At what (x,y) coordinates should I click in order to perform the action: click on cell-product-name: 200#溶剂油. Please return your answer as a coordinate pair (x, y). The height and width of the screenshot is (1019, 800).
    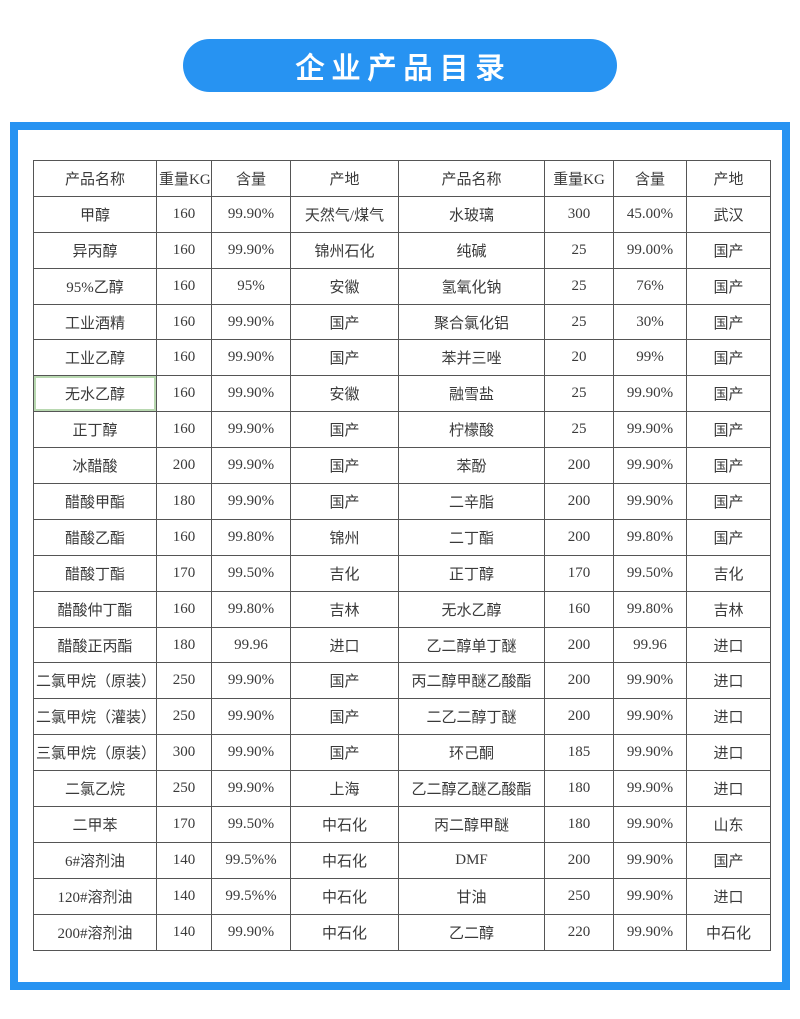
    Looking at the image, I should click on (95, 932).